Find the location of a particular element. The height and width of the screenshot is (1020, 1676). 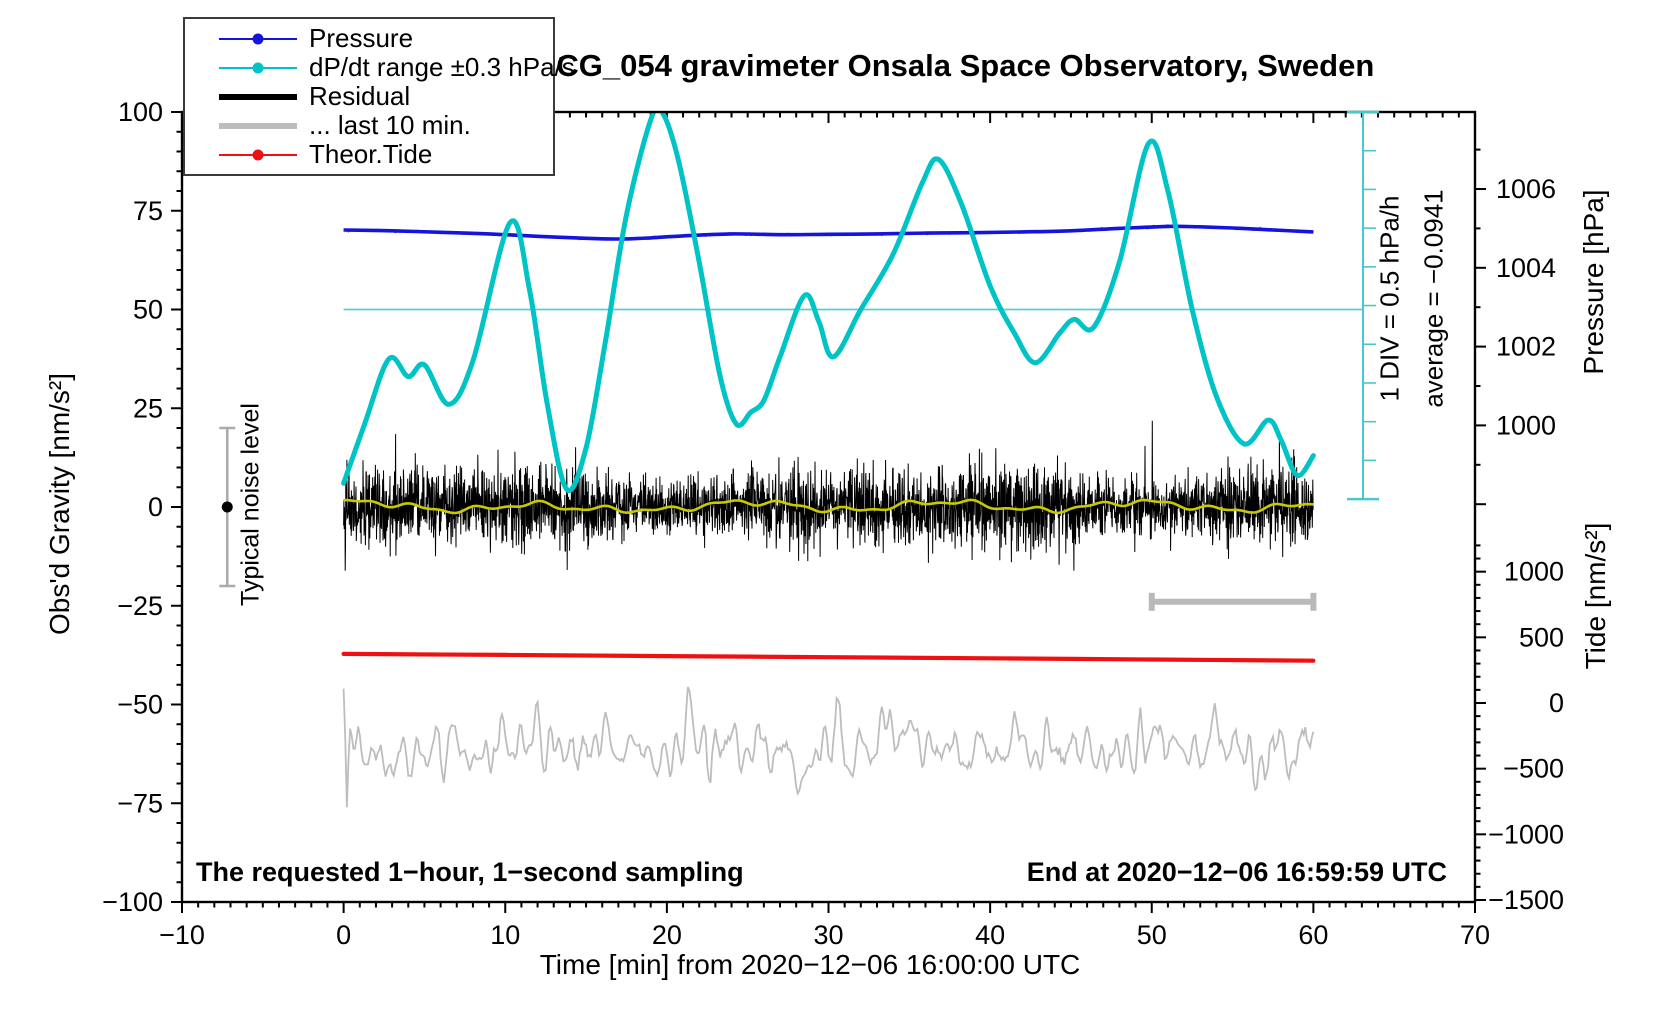

gravity-tick-label: −75 is located at coordinates (140, 803).